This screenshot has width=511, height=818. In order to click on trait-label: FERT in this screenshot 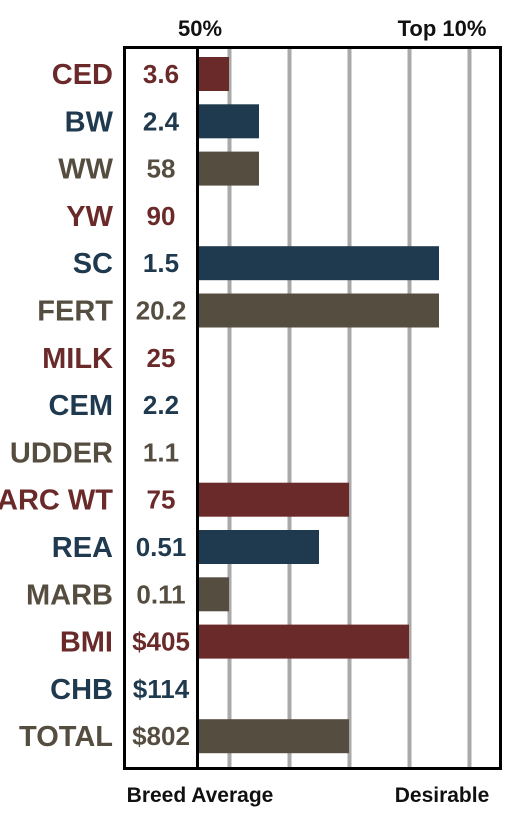, I will do `click(75, 312)`.